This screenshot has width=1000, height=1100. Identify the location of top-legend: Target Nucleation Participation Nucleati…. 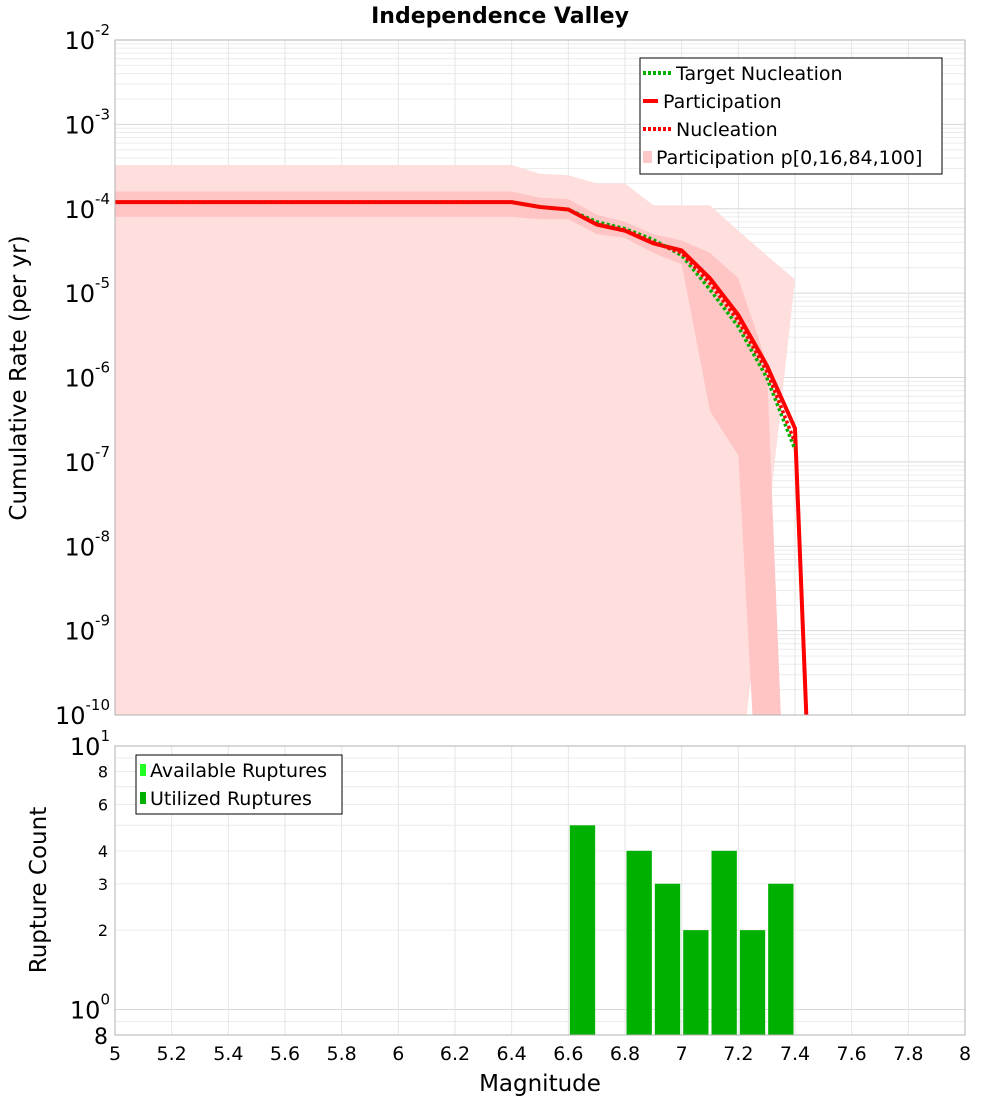
(791, 116).